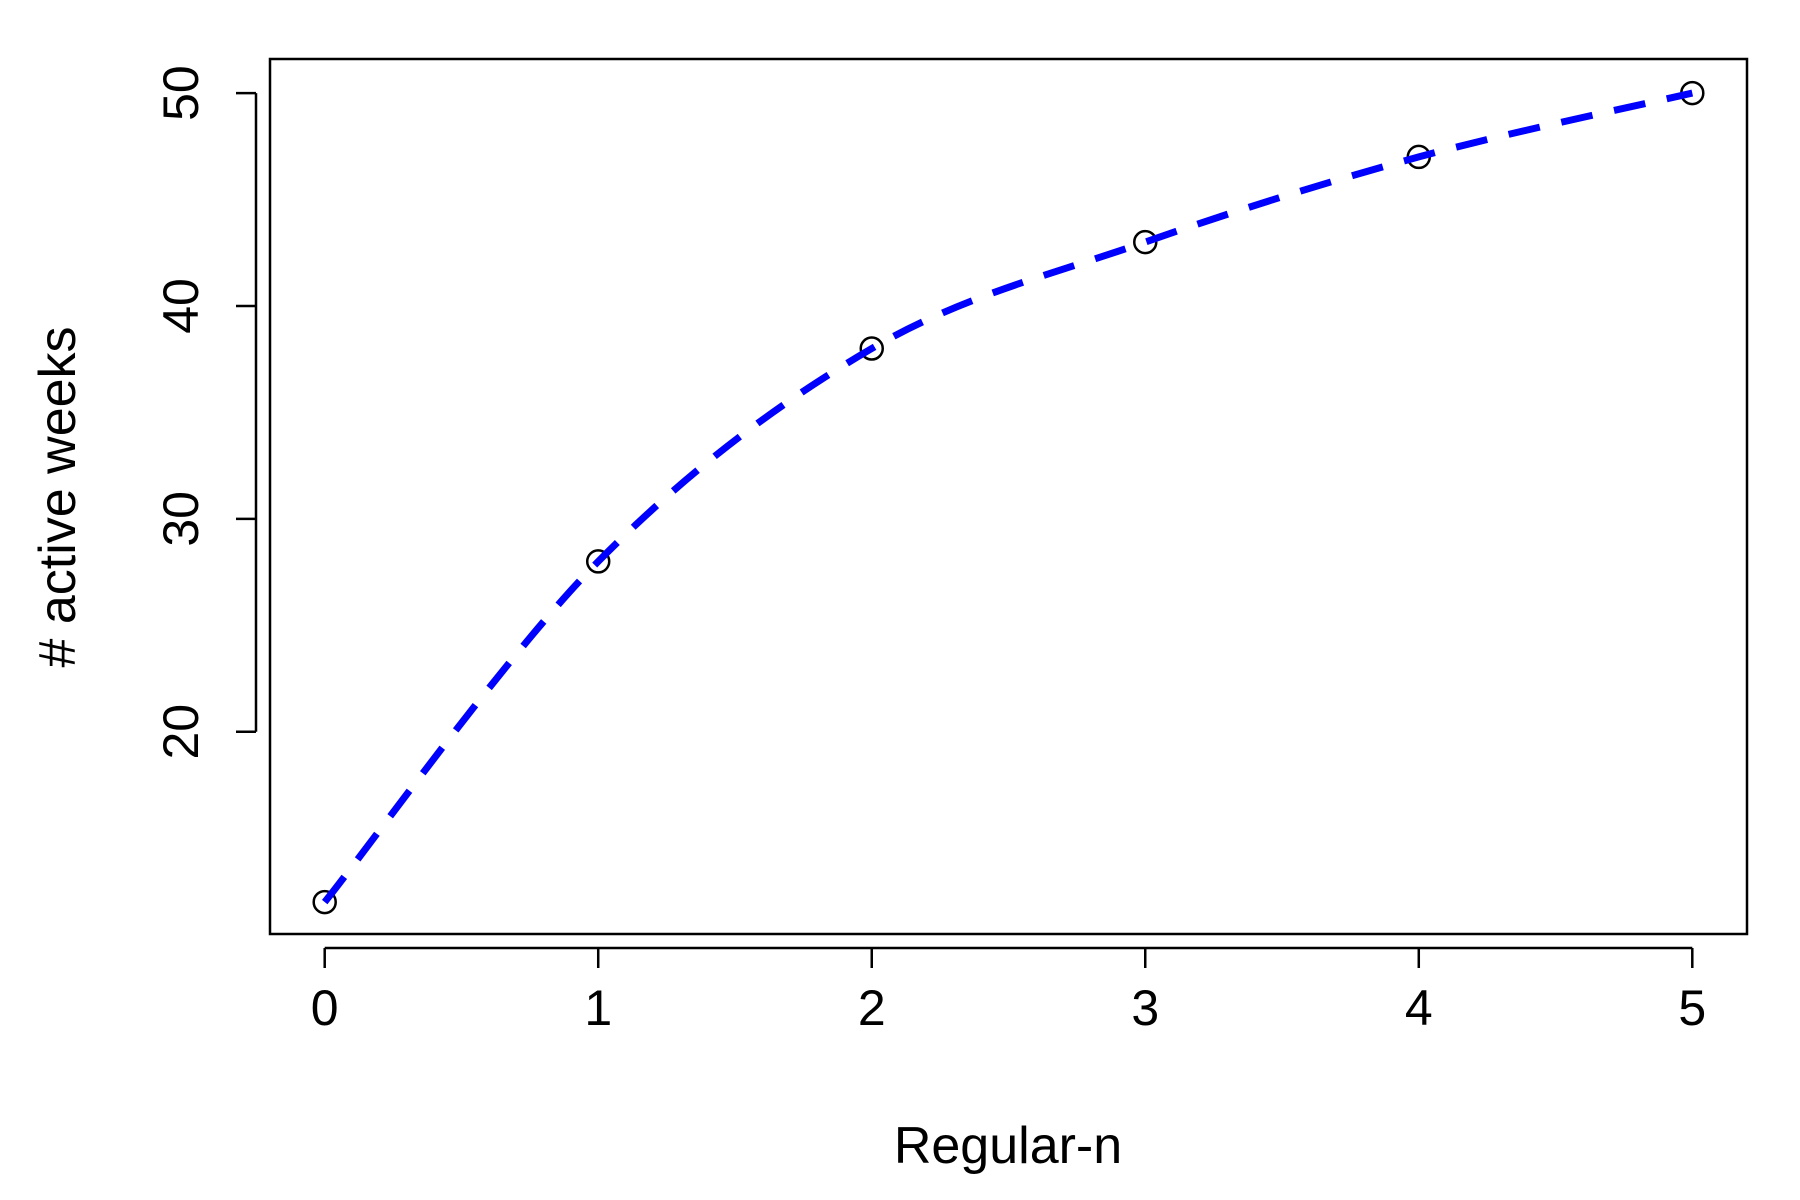 This screenshot has width=1800, height=1200. Describe the element at coordinates (1008, 1146) in the screenshot. I see `x-axis-label: Regular-n` at that location.